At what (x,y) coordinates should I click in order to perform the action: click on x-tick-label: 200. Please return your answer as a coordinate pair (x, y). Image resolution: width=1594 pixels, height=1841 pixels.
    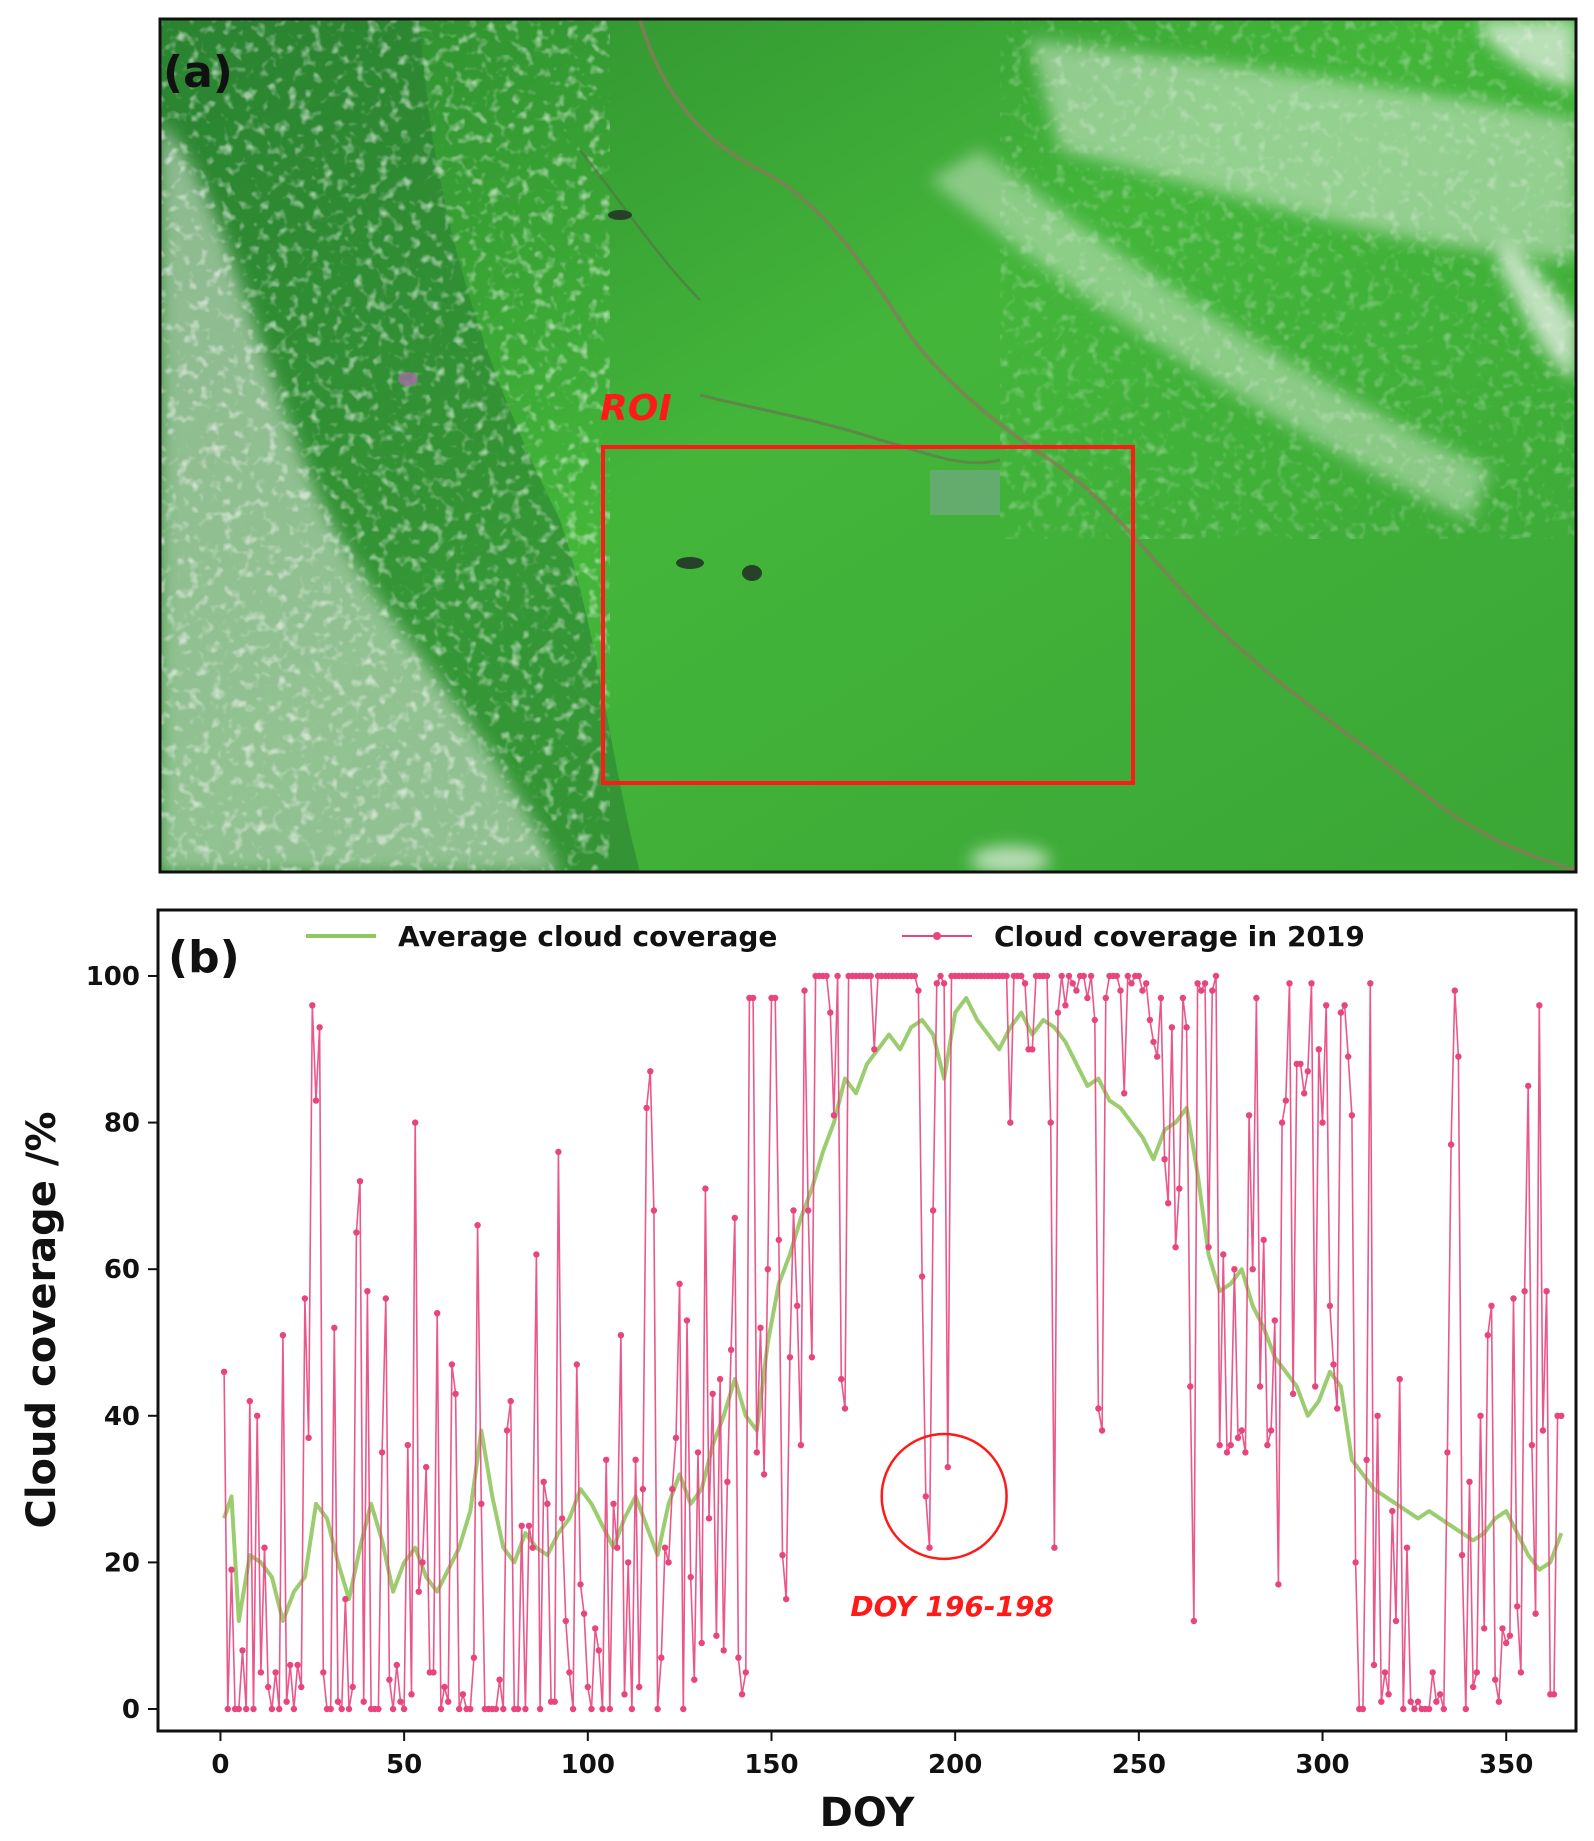
    Looking at the image, I should click on (955, 1765).